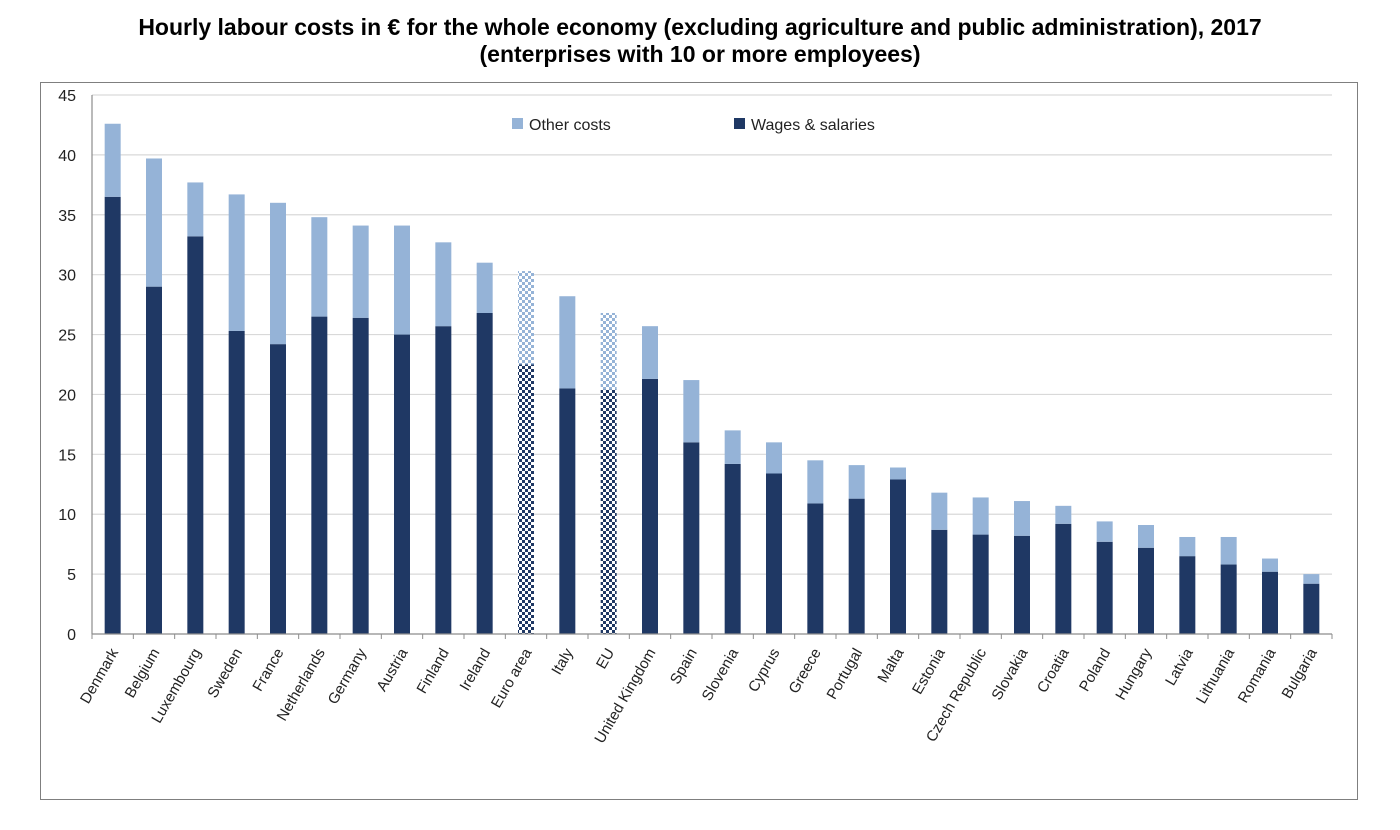 Image resolution: width=1400 pixels, height=830 pixels. Describe the element at coordinates (67, 395) in the screenshot. I see `y-tick-label: 20` at that location.